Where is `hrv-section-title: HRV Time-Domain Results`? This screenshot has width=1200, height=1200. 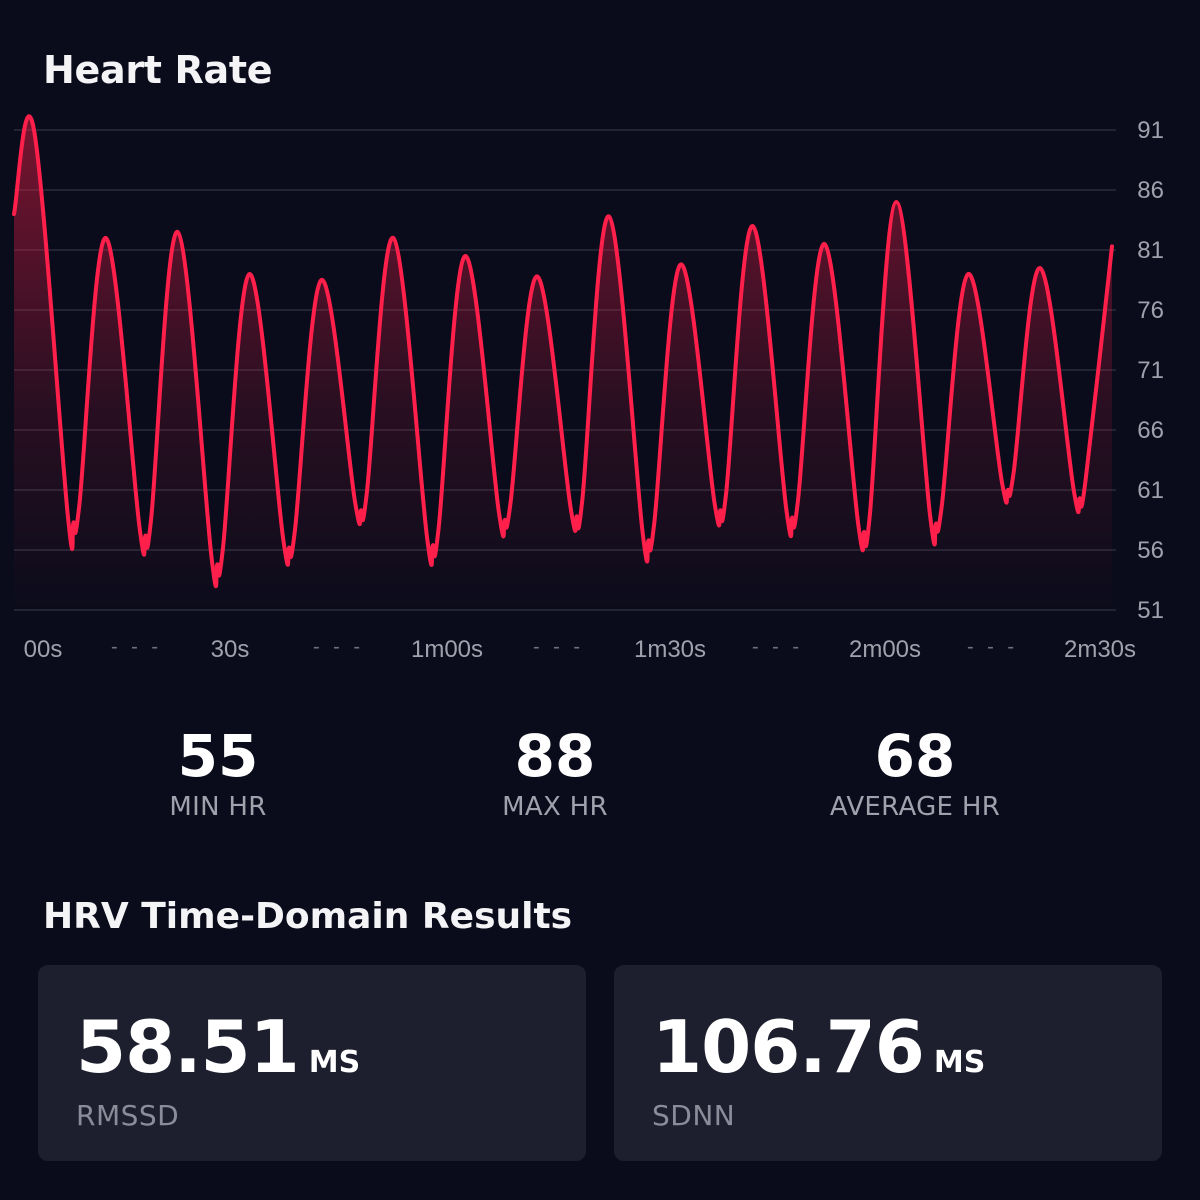 hrv-section-title: HRV Time-Domain Results is located at coordinates (308, 916).